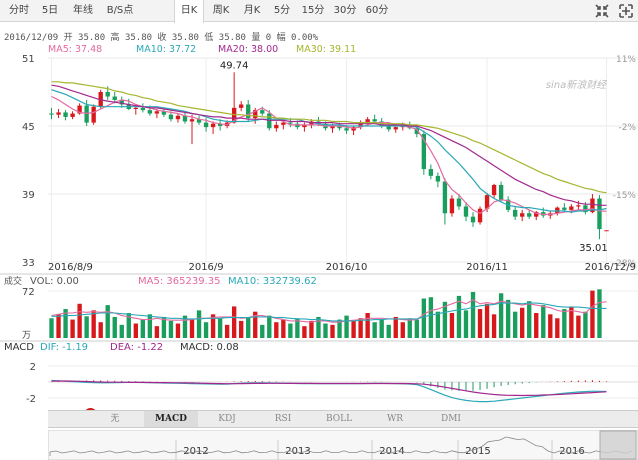  What do you see at coordinates (205, 267) in the screenshot?
I see `x-label-1: 2016/9` at bounding box center [205, 267].